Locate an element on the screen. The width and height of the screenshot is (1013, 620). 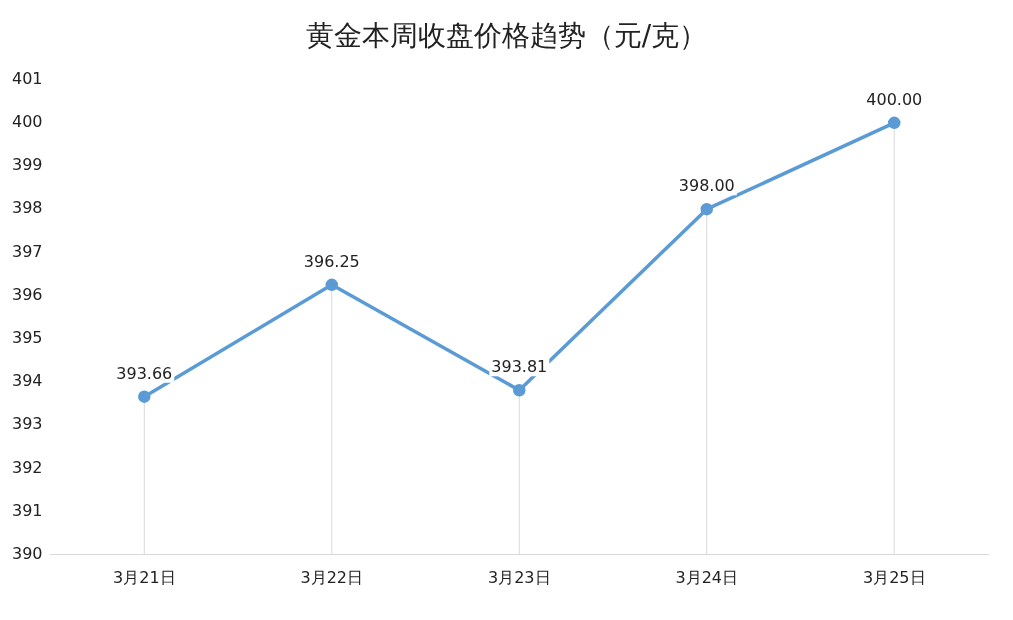
data-label: 396.25 is located at coordinates (331, 261).